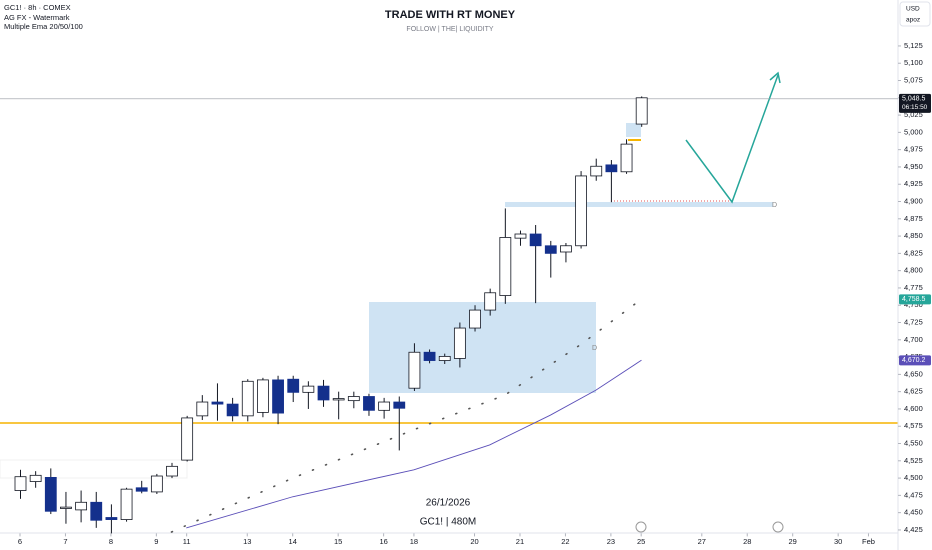 The height and width of the screenshot is (550, 932). What do you see at coordinates (913, 460) in the screenshot?
I see `y-tick-label: 4,525` at bounding box center [913, 460].